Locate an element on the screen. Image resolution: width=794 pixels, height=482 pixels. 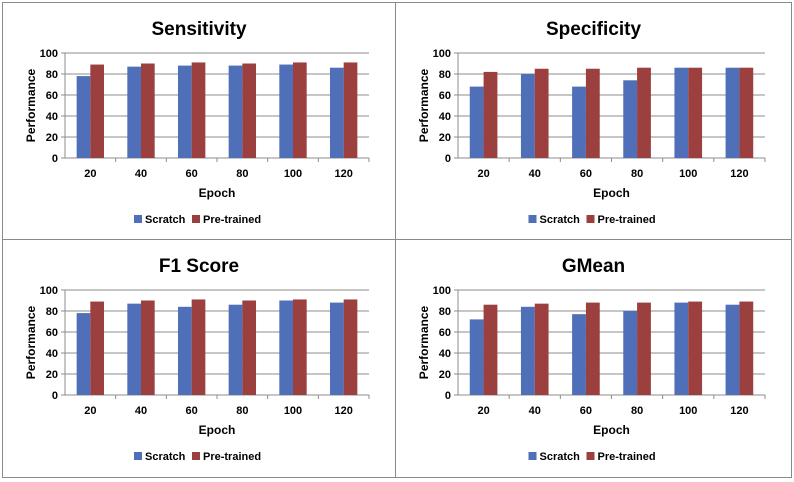
y-tick-label: 100 is located at coordinates (49, 54).